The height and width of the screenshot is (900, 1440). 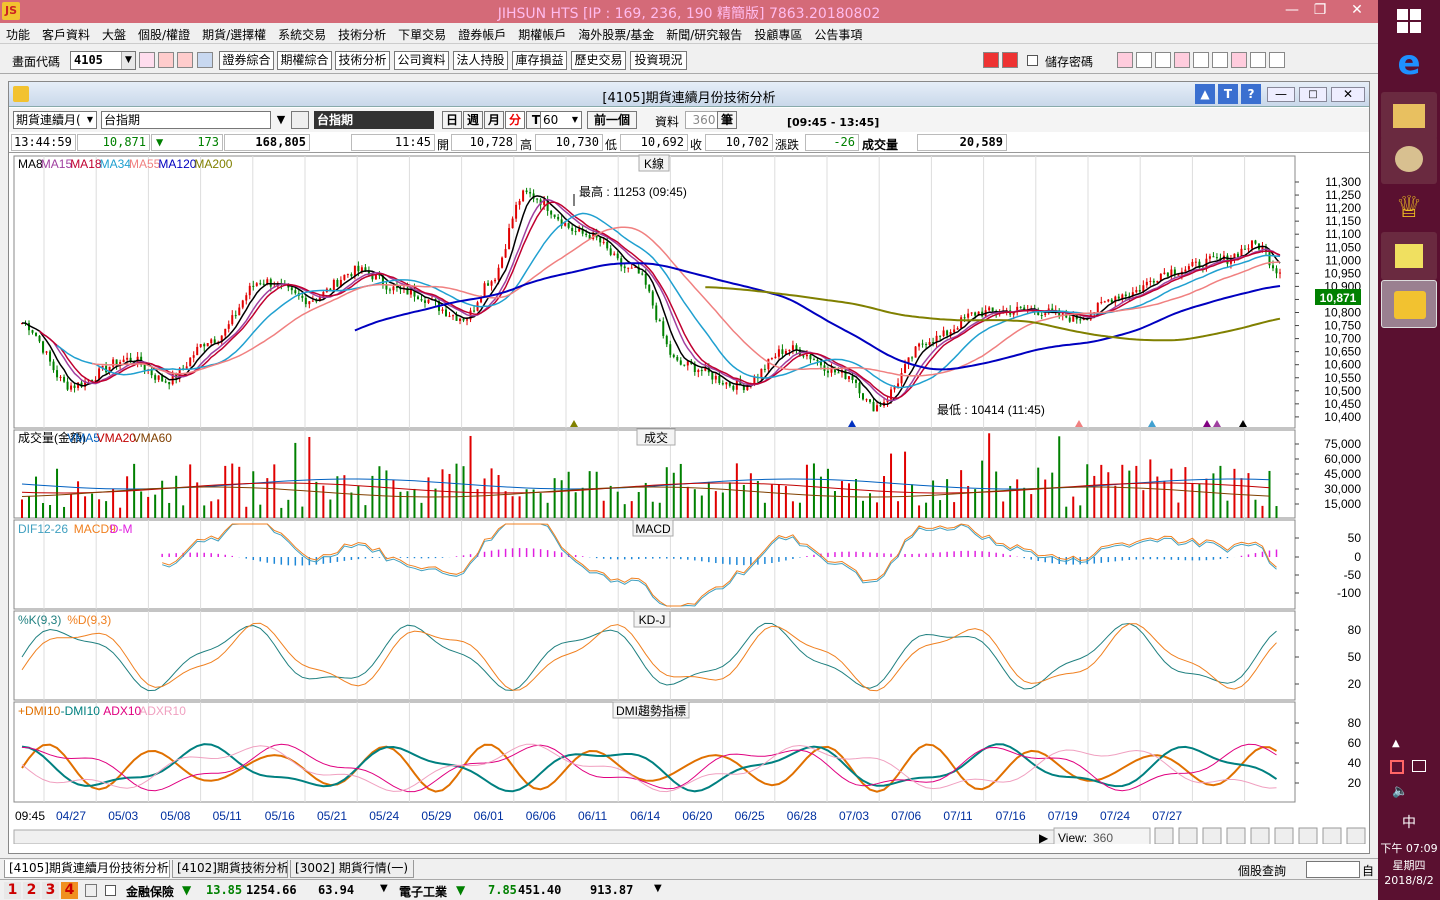 What do you see at coordinates (838, 35) in the screenshot?
I see `menu-item-13: 公告事項` at bounding box center [838, 35].